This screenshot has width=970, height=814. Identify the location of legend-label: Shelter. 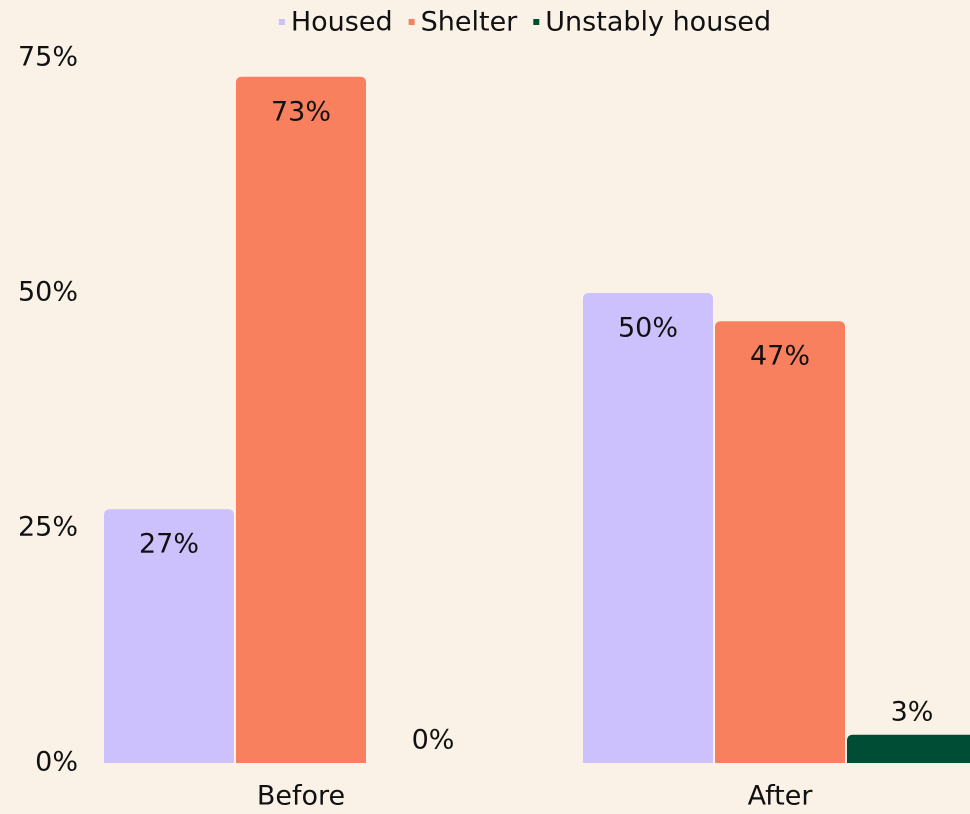
(470, 22).